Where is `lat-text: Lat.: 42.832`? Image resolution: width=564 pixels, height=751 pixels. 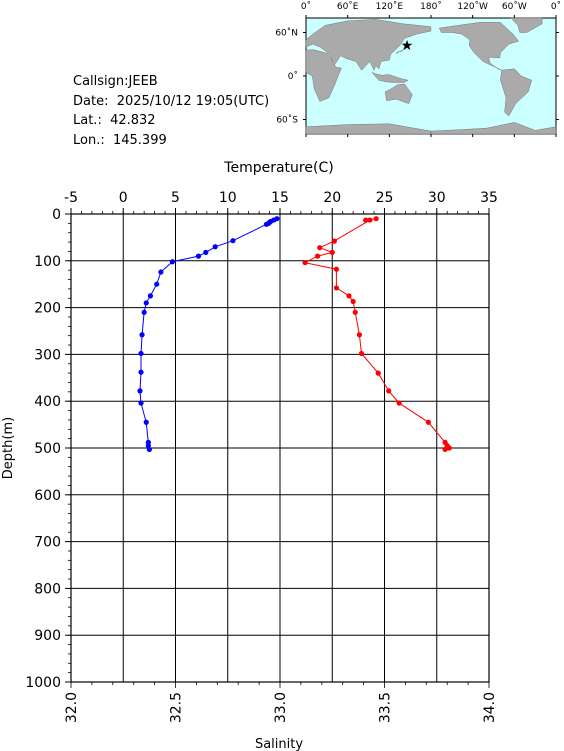 lat-text: Lat.: 42.832 is located at coordinates (114, 120).